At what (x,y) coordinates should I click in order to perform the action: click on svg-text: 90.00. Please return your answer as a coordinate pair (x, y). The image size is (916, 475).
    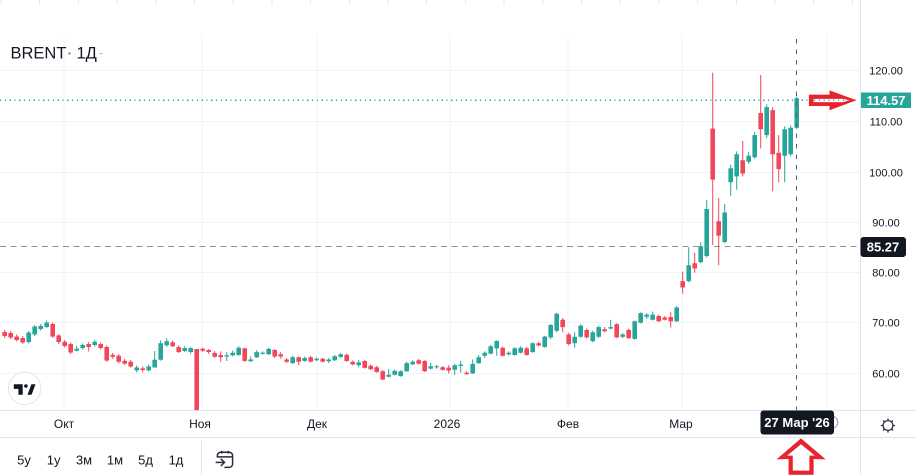
    Looking at the image, I should click on (886, 224).